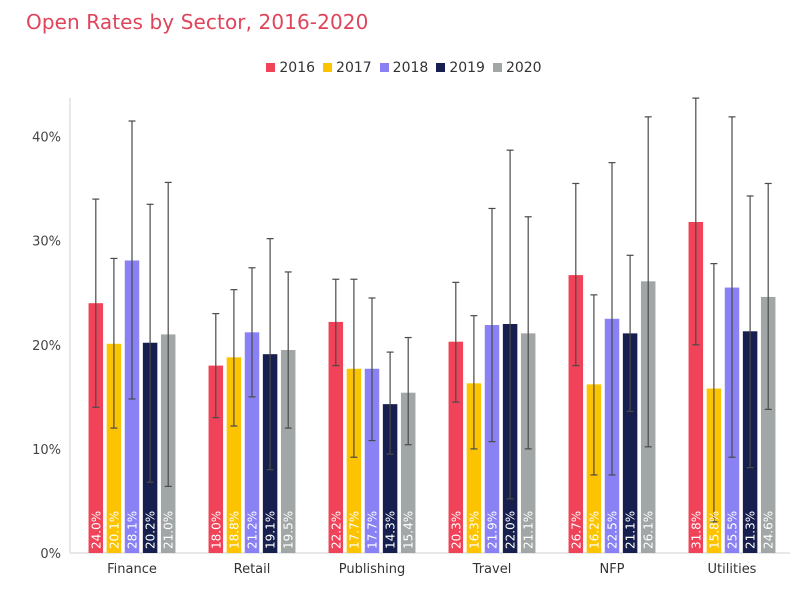 This screenshot has width=808, height=614. I want to click on bar-nfp-2019, so click(630, 443).